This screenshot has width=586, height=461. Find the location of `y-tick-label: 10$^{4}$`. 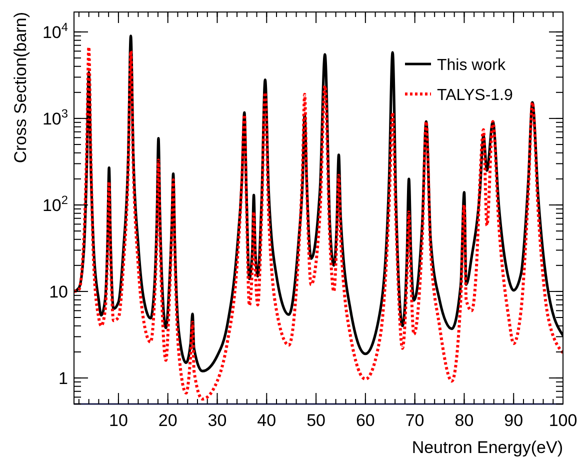

y-tick-label: 10$^{4}$ is located at coordinates (55, 31).